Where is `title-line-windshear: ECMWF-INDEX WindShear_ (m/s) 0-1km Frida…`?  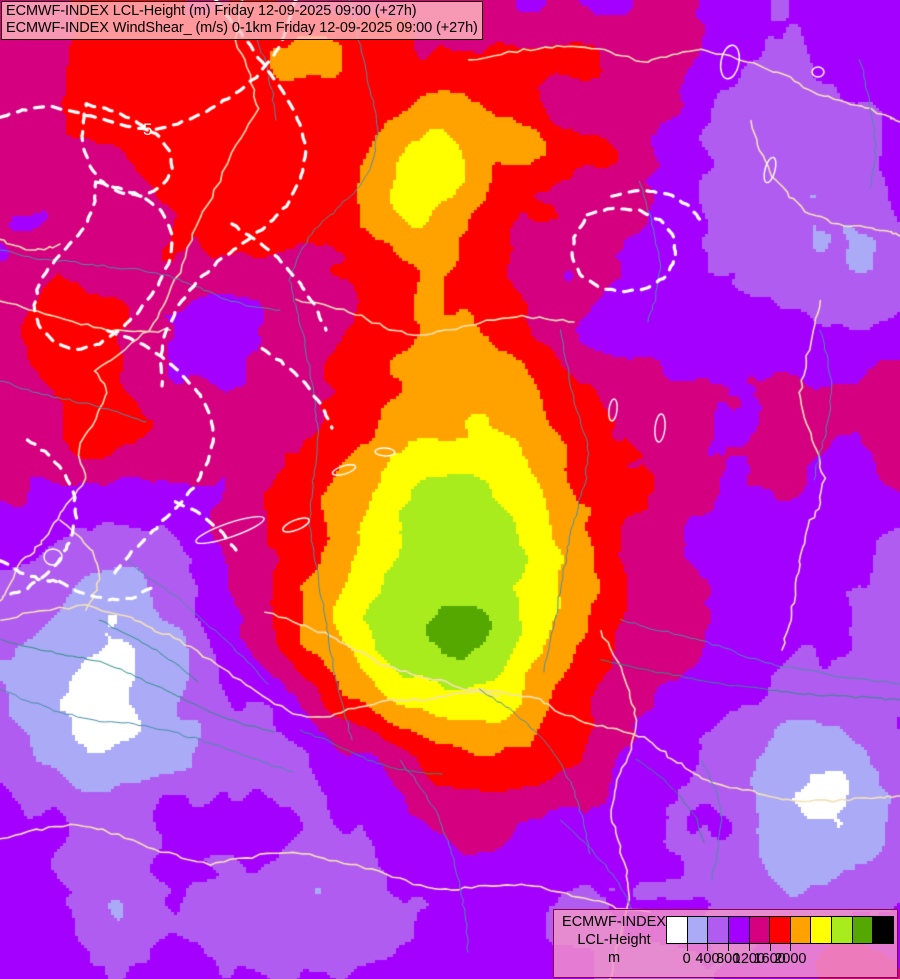
title-line-windshear: ECMWF-INDEX WindShear_ (m/s) 0-1km Frida… is located at coordinates (242, 28).